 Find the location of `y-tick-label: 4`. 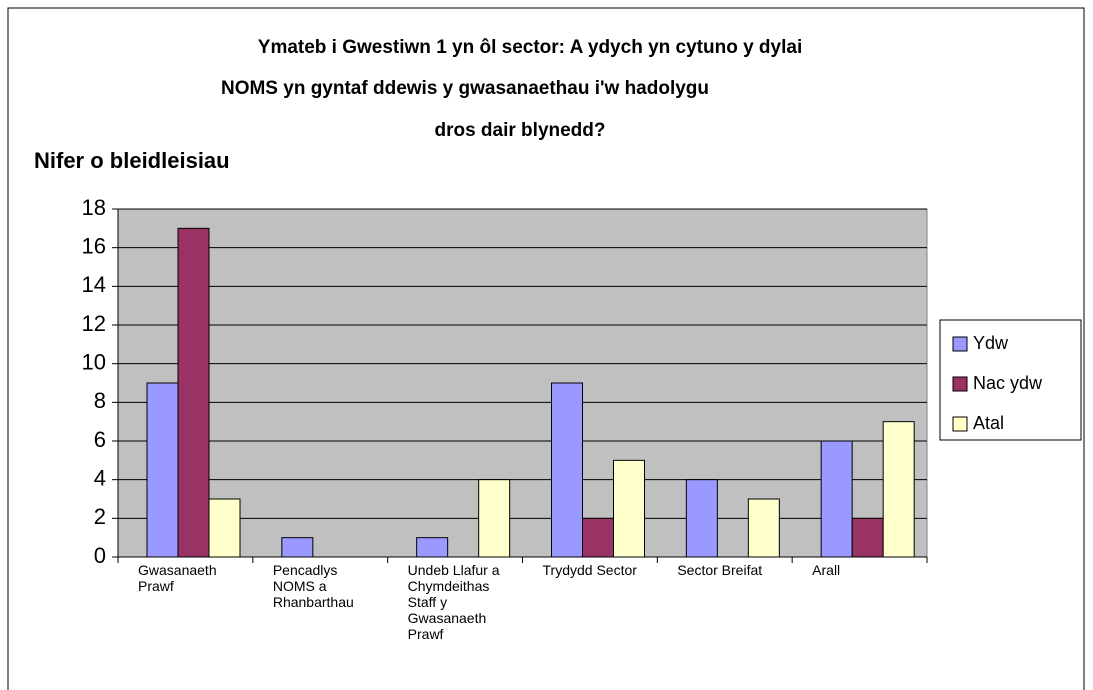

y-tick-label: 4 is located at coordinates (100, 477).